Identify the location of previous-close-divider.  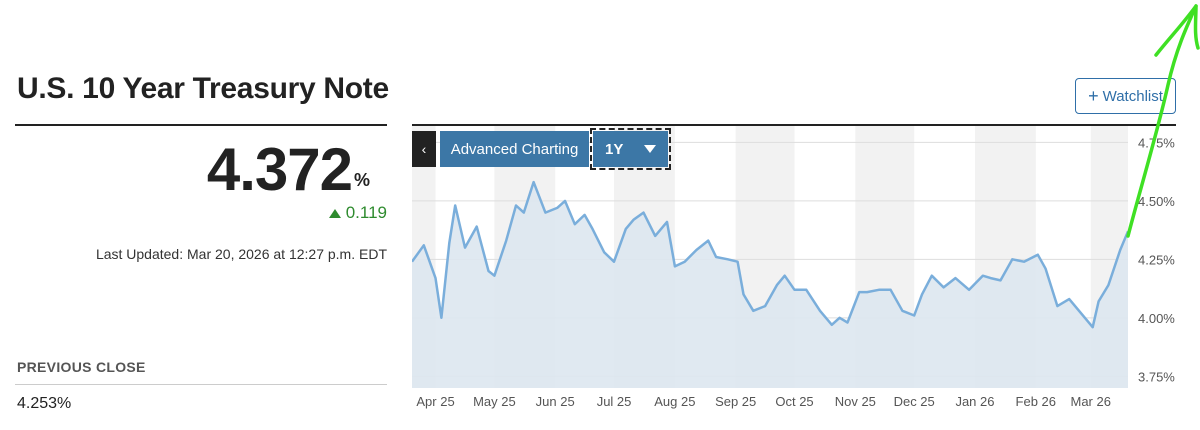
(201, 384).